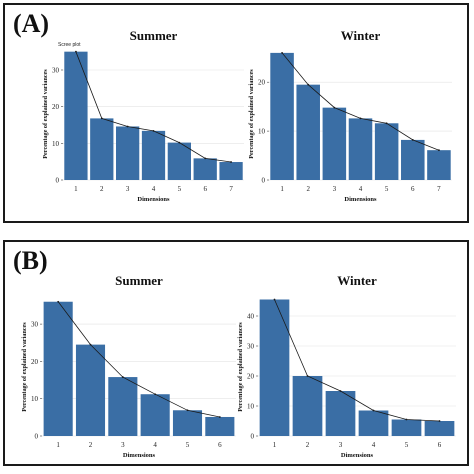 The width and height of the screenshot is (474, 474). What do you see at coordinates (30, 260) in the screenshot?
I see `panel-label-b: (B)` at bounding box center [30, 260].